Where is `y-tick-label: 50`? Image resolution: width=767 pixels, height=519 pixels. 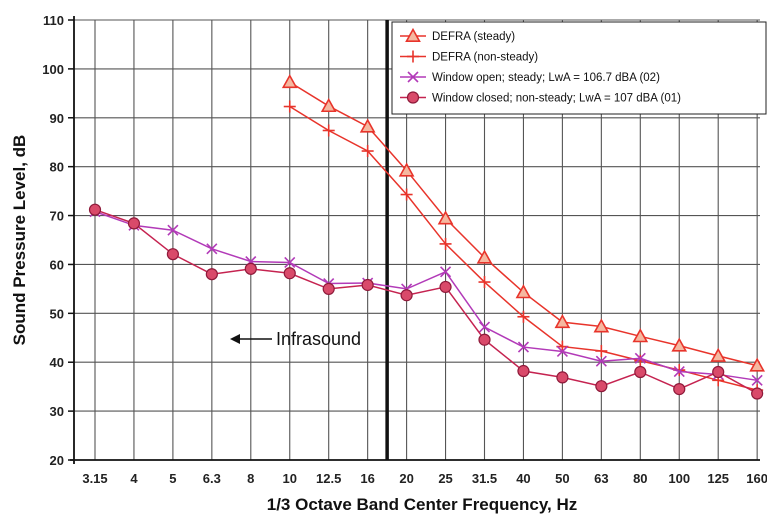 y-tick-label: 50 is located at coordinates (57, 313).